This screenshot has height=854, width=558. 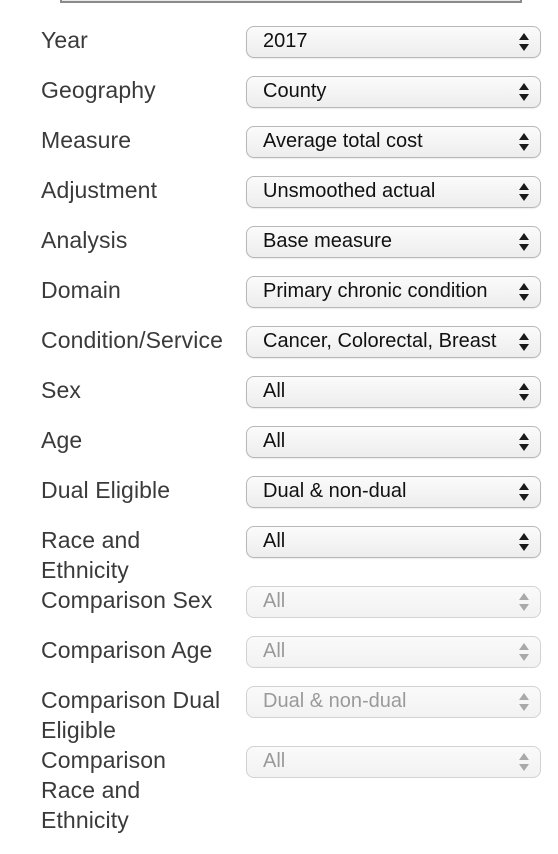 What do you see at coordinates (274, 541) in the screenshot?
I see `race-ethnicity-select-value: All` at bounding box center [274, 541].